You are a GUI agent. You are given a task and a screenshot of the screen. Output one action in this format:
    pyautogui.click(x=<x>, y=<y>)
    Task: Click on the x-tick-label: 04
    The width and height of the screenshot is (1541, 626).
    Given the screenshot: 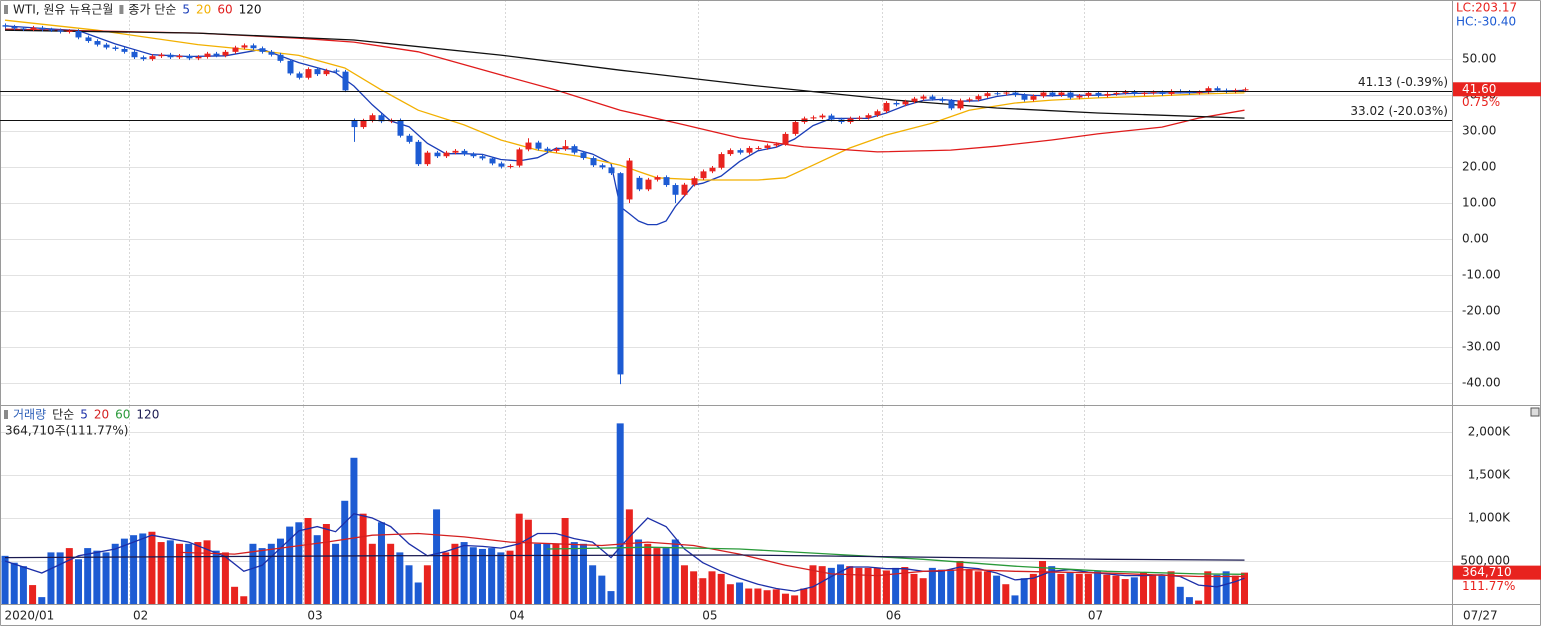 What is the action you would take?
    pyautogui.click(x=516, y=616)
    